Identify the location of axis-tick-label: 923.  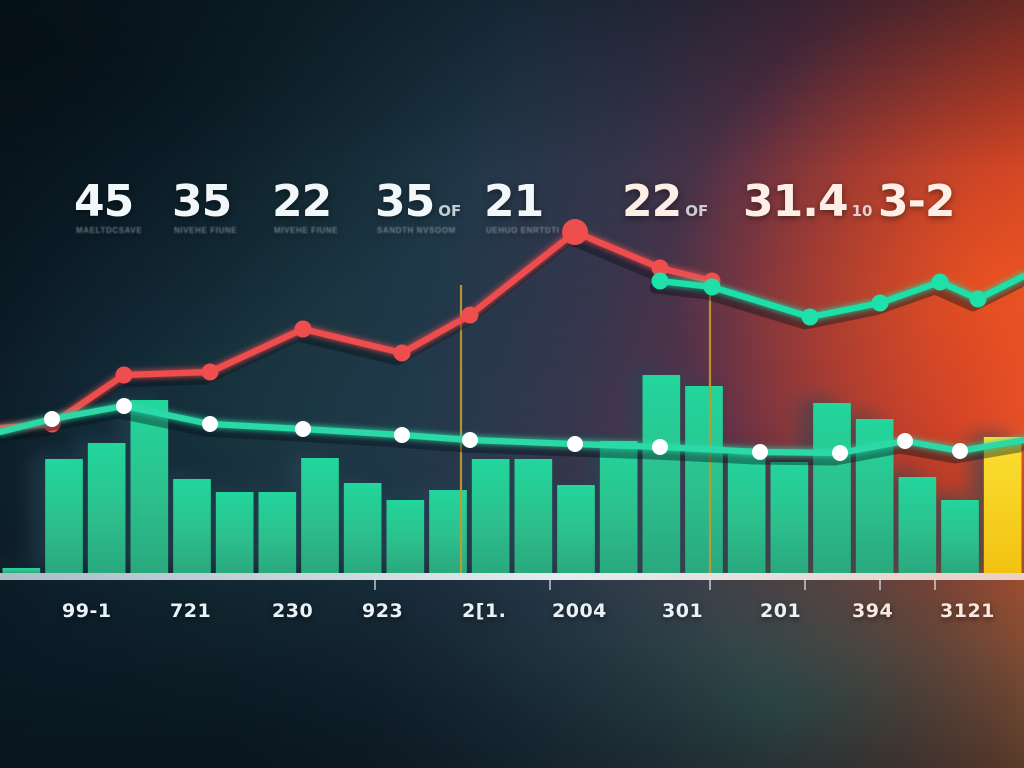
(383, 611).